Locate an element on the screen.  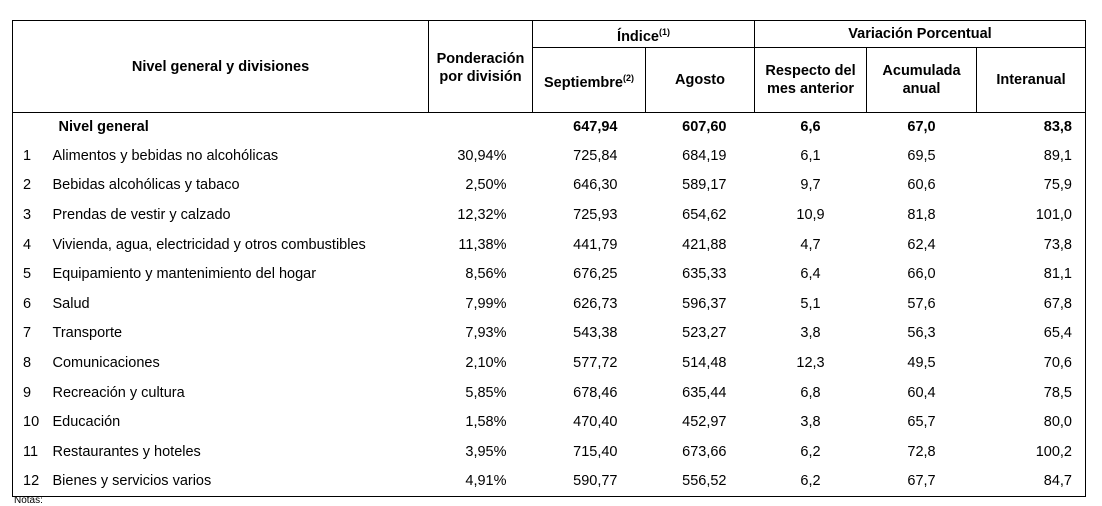
cell: 67,0 is located at coordinates (921, 127).